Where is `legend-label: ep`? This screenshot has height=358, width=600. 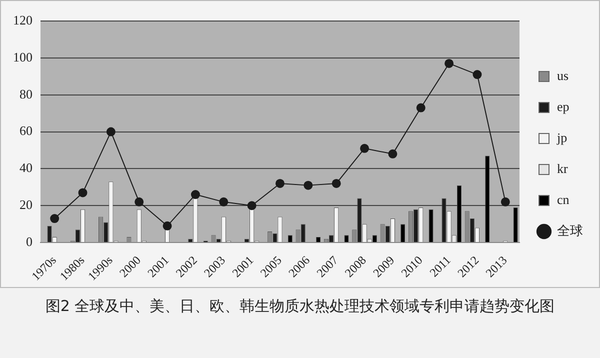 legend-label: ep is located at coordinates (563, 106).